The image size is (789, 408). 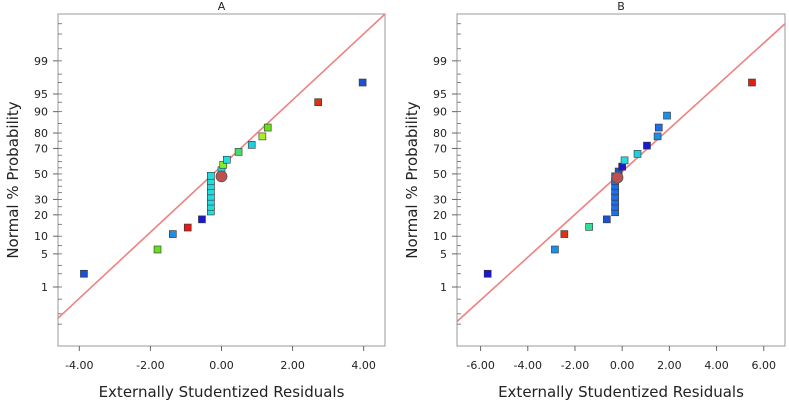 I want to click on x-tick-label: -6.00, so click(x=480, y=365).